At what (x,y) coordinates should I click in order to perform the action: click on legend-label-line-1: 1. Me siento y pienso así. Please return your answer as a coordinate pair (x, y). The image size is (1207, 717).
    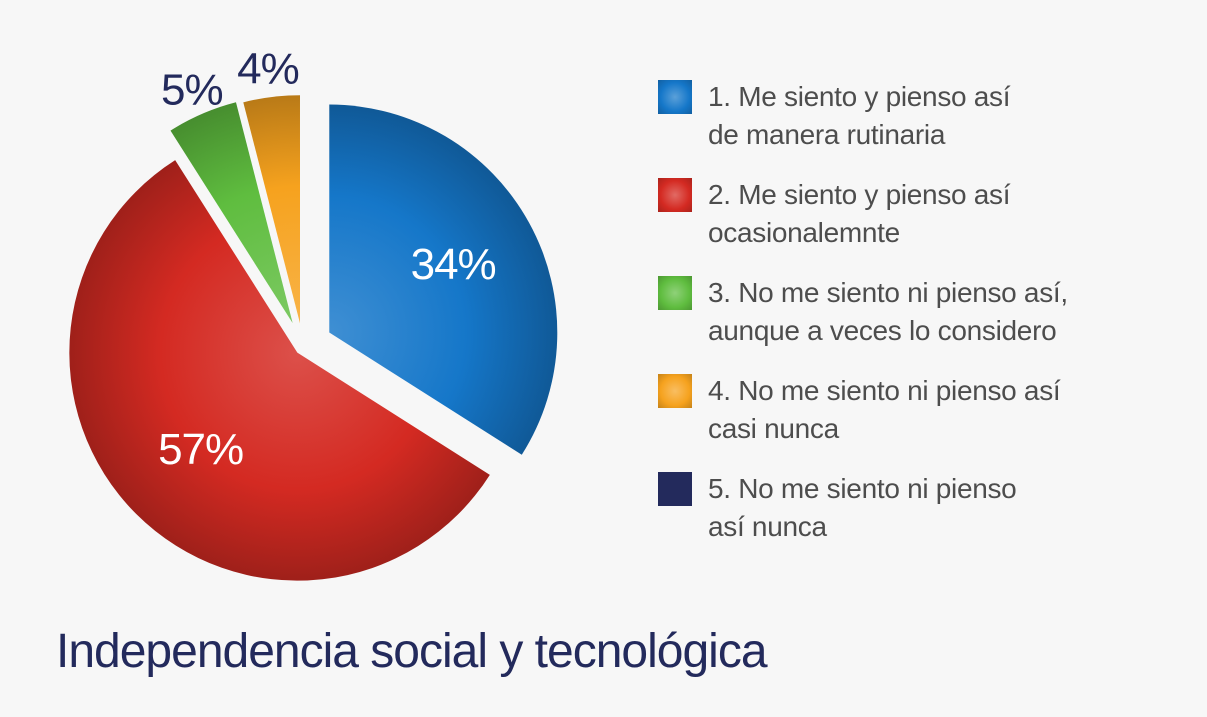
    Looking at the image, I should click on (859, 96).